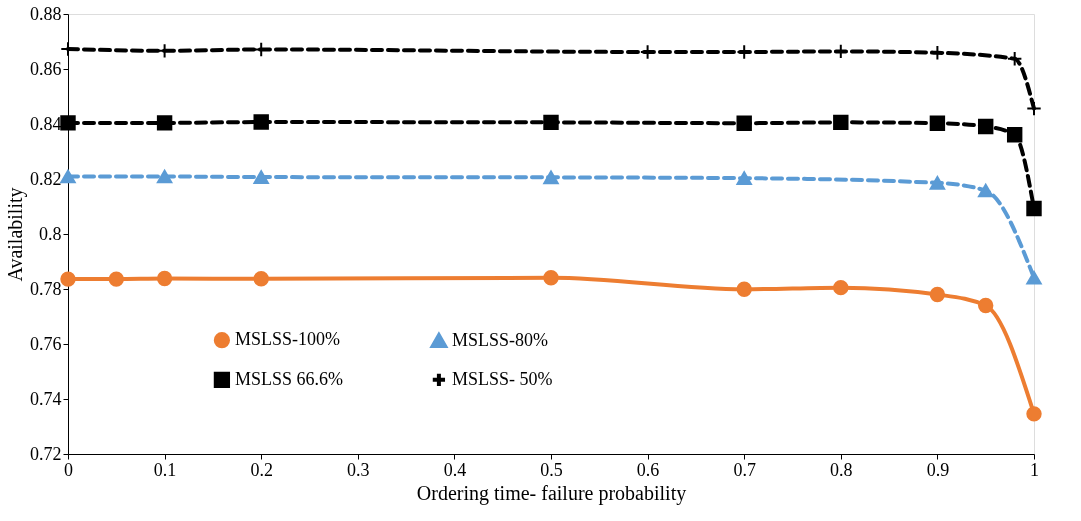 This screenshot has width=1081, height=521. I want to click on y-tick-label: 0.86, so click(46, 68).